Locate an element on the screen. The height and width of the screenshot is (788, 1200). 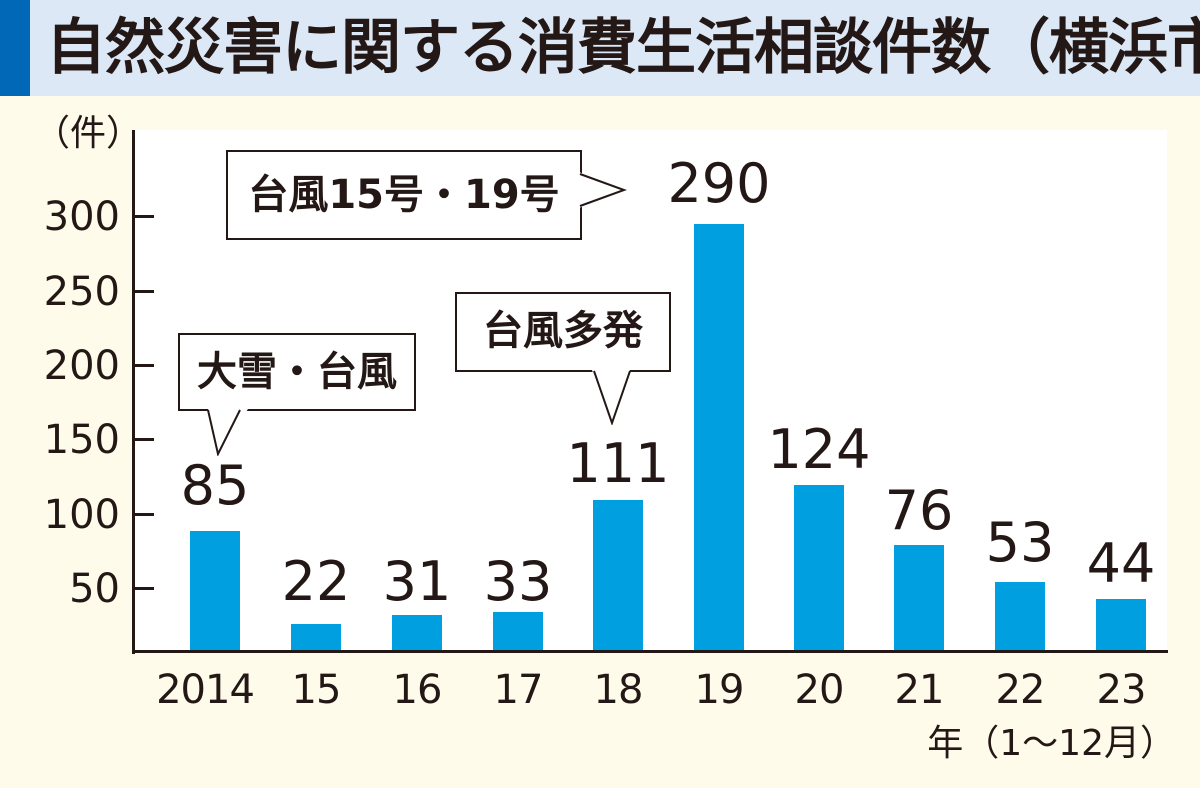
y-axis-unit: （件） is located at coordinates (88, 133).